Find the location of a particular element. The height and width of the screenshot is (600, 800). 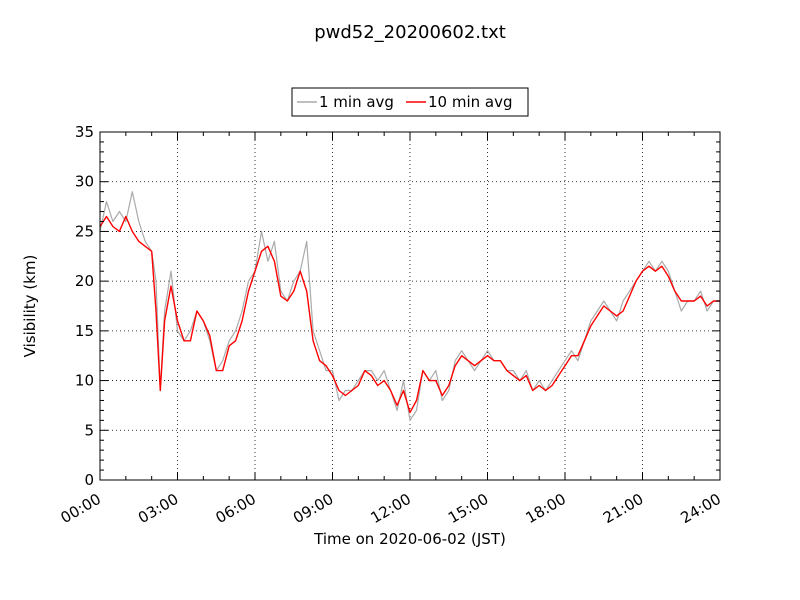

y-tick-label: 0 is located at coordinates (89, 480).